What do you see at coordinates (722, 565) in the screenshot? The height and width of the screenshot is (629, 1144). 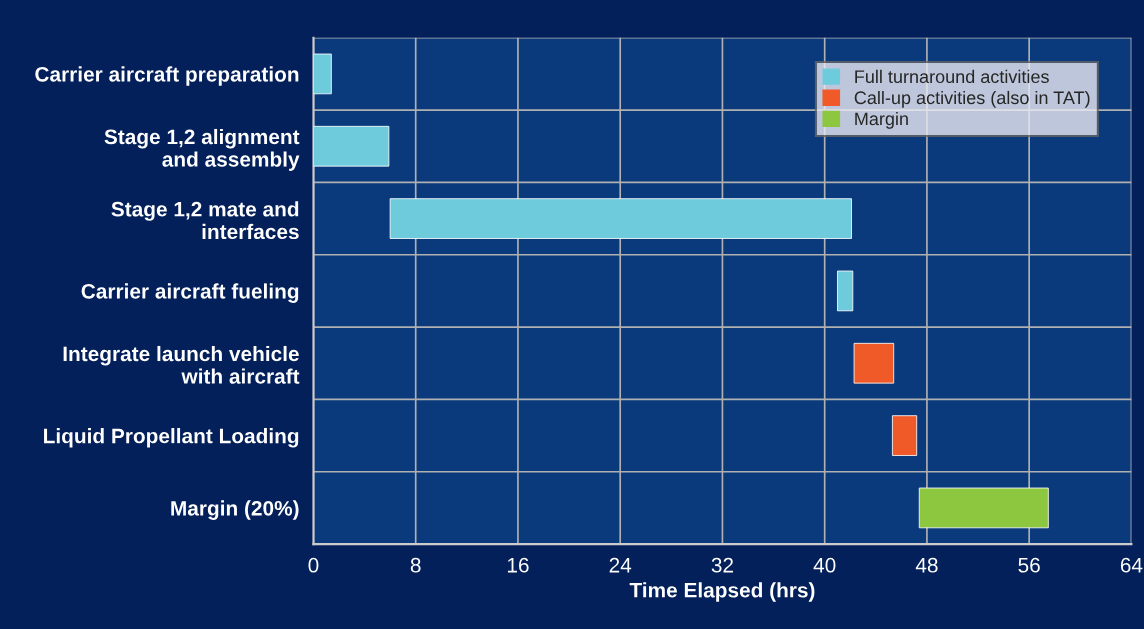 I see `x-tick-label: 32` at bounding box center [722, 565].